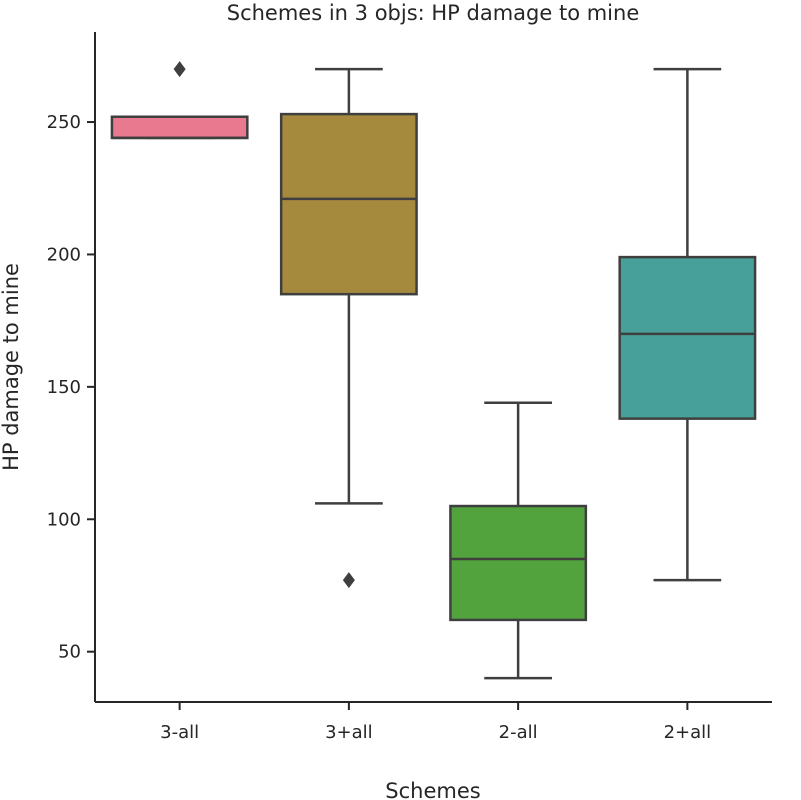  Describe the element at coordinates (64, 387) in the screenshot. I see `y-tick-label: 150` at that location.